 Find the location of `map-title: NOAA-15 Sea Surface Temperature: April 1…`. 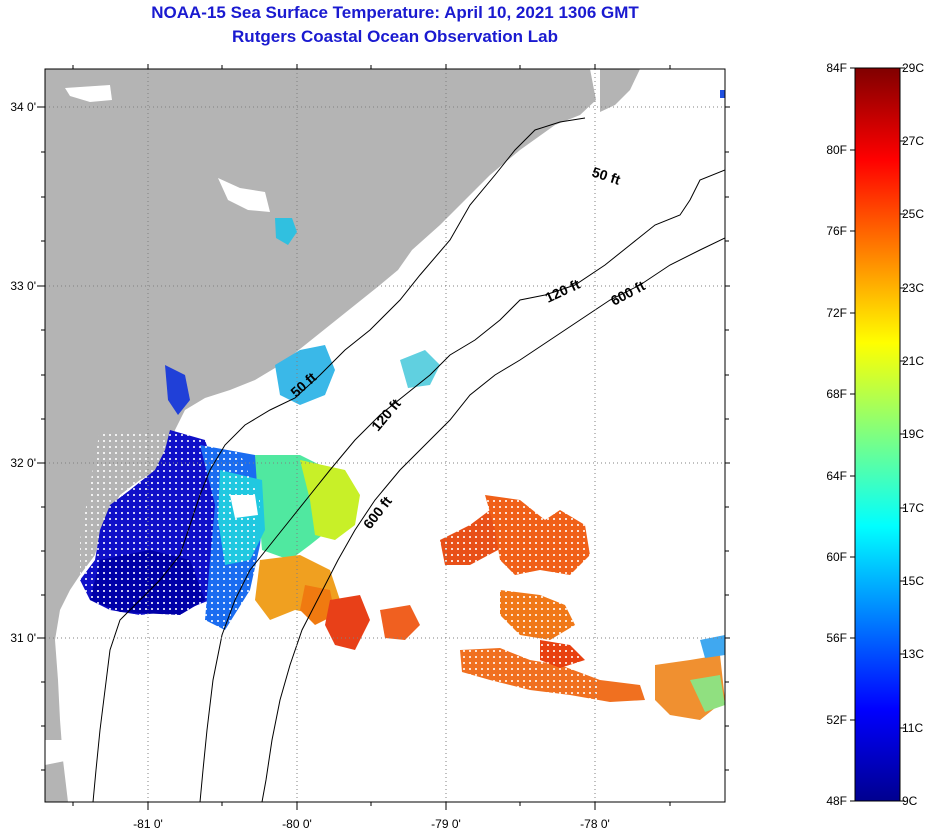

map-title: NOAA-15 Sea Surface Temperature: April 1… is located at coordinates (395, 12).